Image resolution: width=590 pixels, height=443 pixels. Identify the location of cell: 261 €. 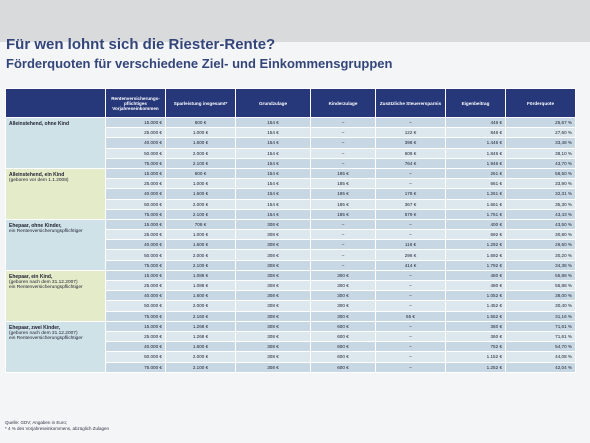
(475, 173).